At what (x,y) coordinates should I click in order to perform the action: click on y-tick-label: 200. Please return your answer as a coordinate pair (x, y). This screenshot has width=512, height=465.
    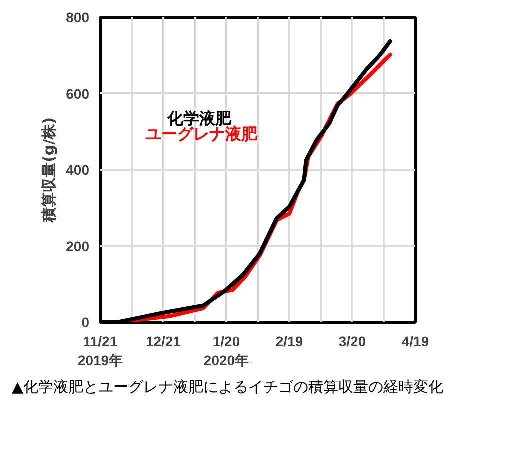
    Looking at the image, I should click on (78, 246).